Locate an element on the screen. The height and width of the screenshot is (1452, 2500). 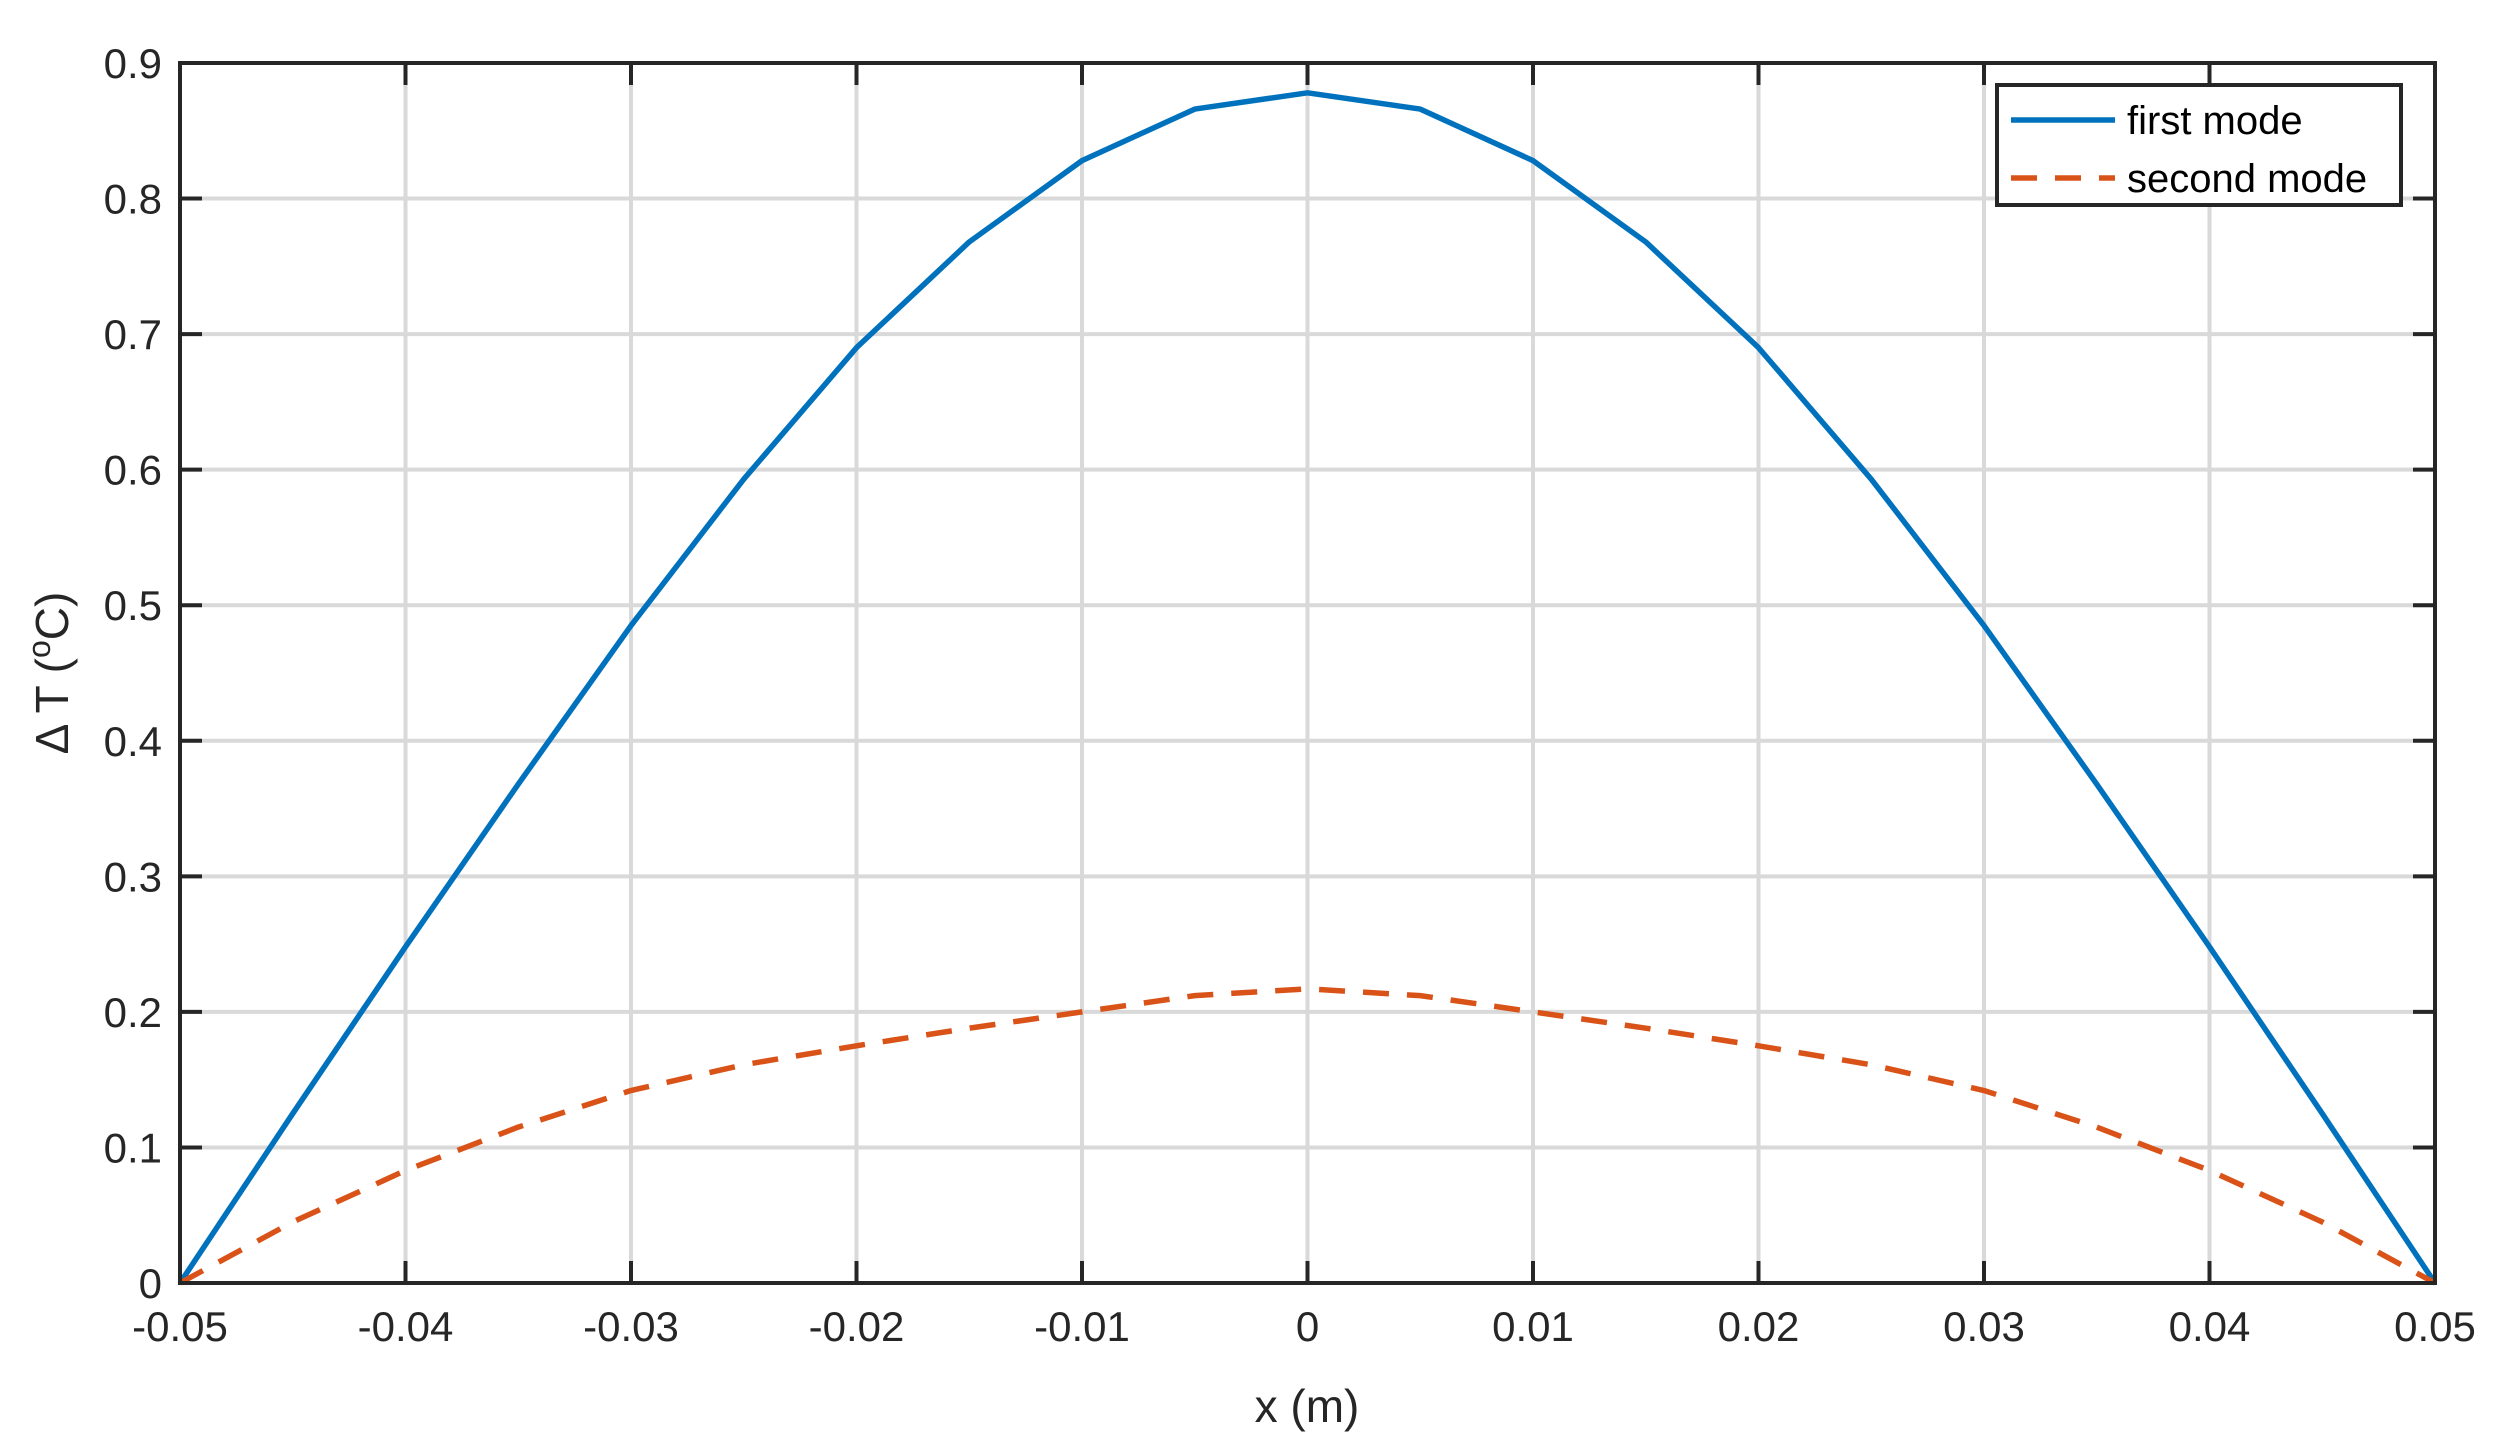
legend-label-1: first mode is located at coordinates (2215, 121).